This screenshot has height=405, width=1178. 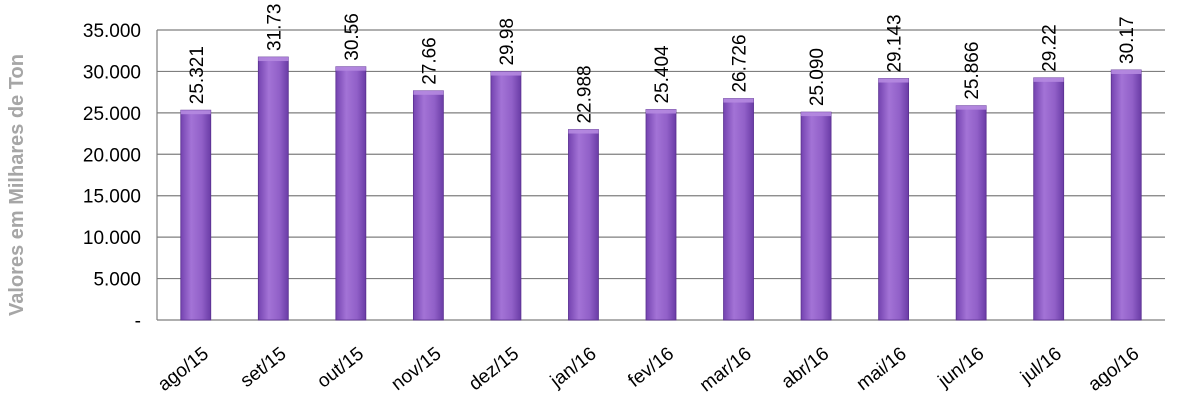 I want to click on data-label: 25.866, so click(x=972, y=71).